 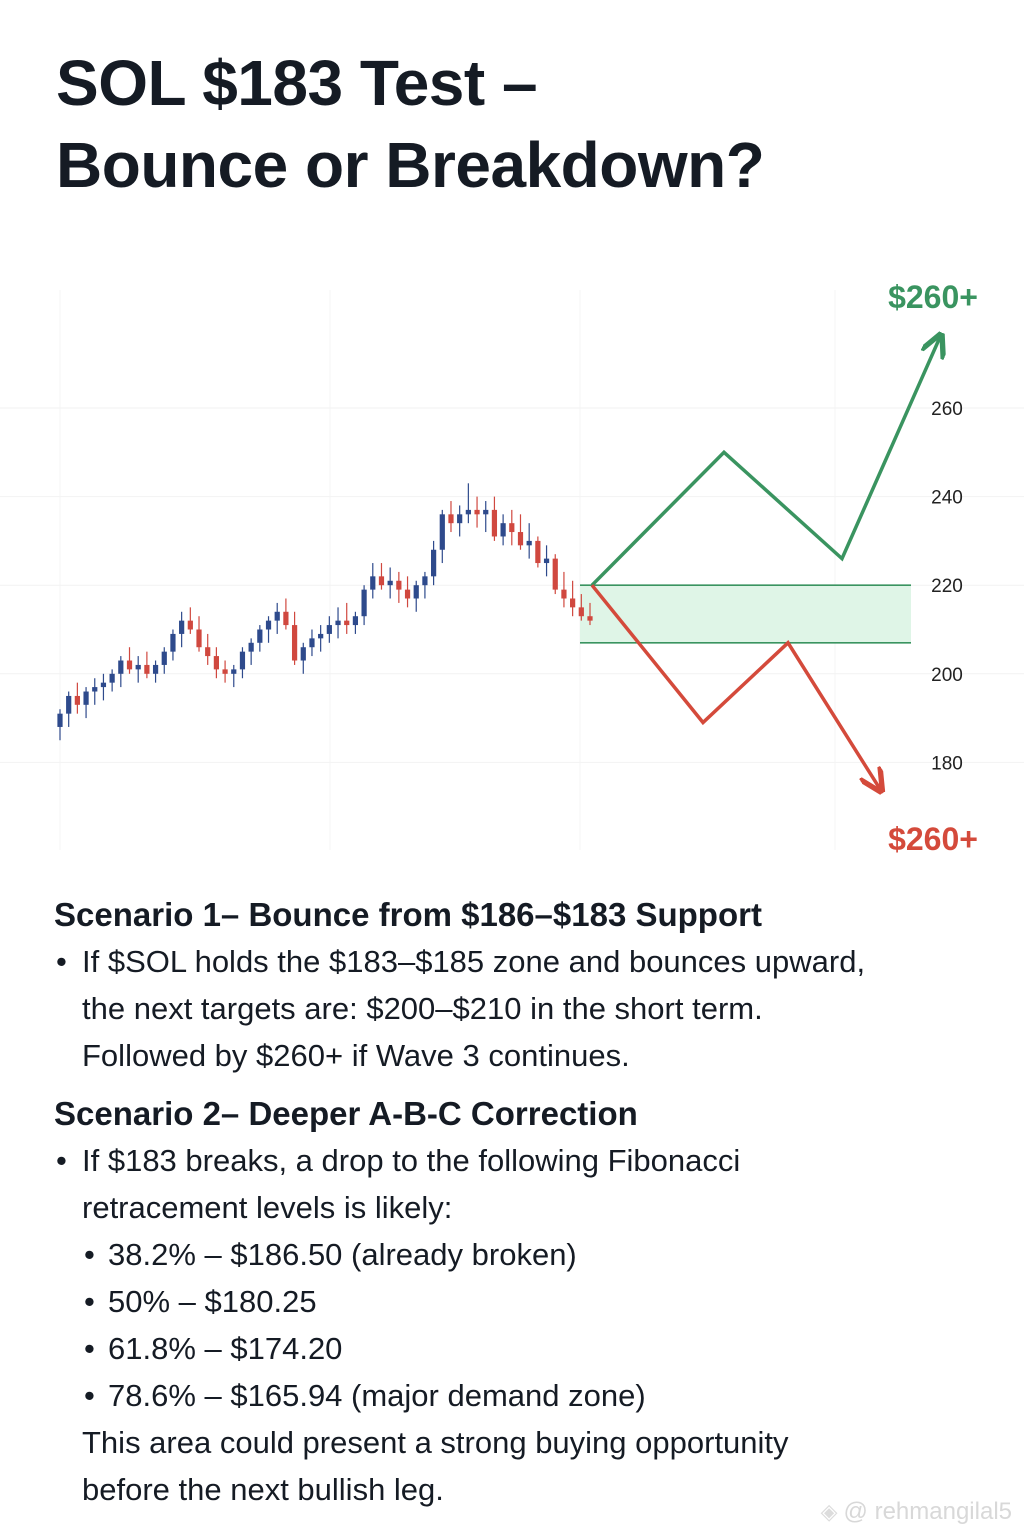 I want to click on support-zone, so click(x=745, y=614).